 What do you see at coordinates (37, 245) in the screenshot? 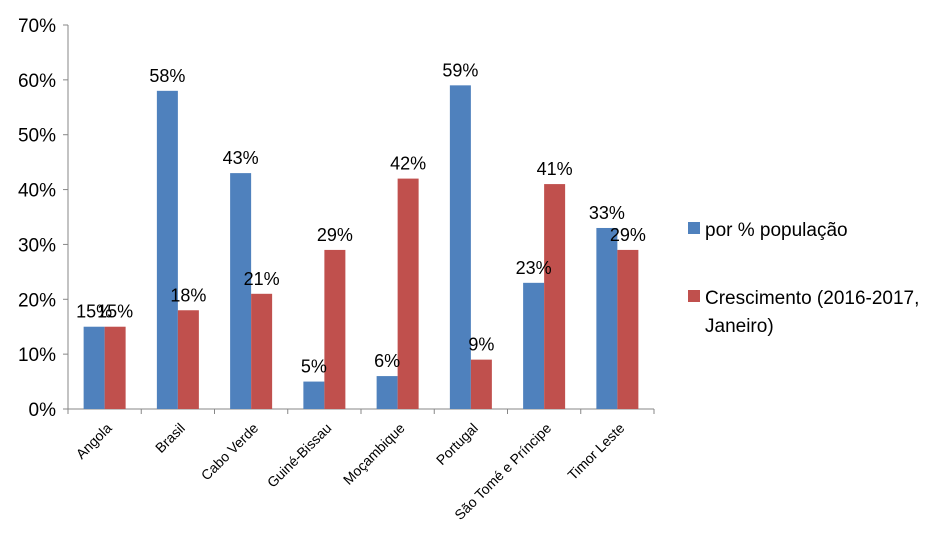
I see `y-tick-label: 30%` at bounding box center [37, 245].